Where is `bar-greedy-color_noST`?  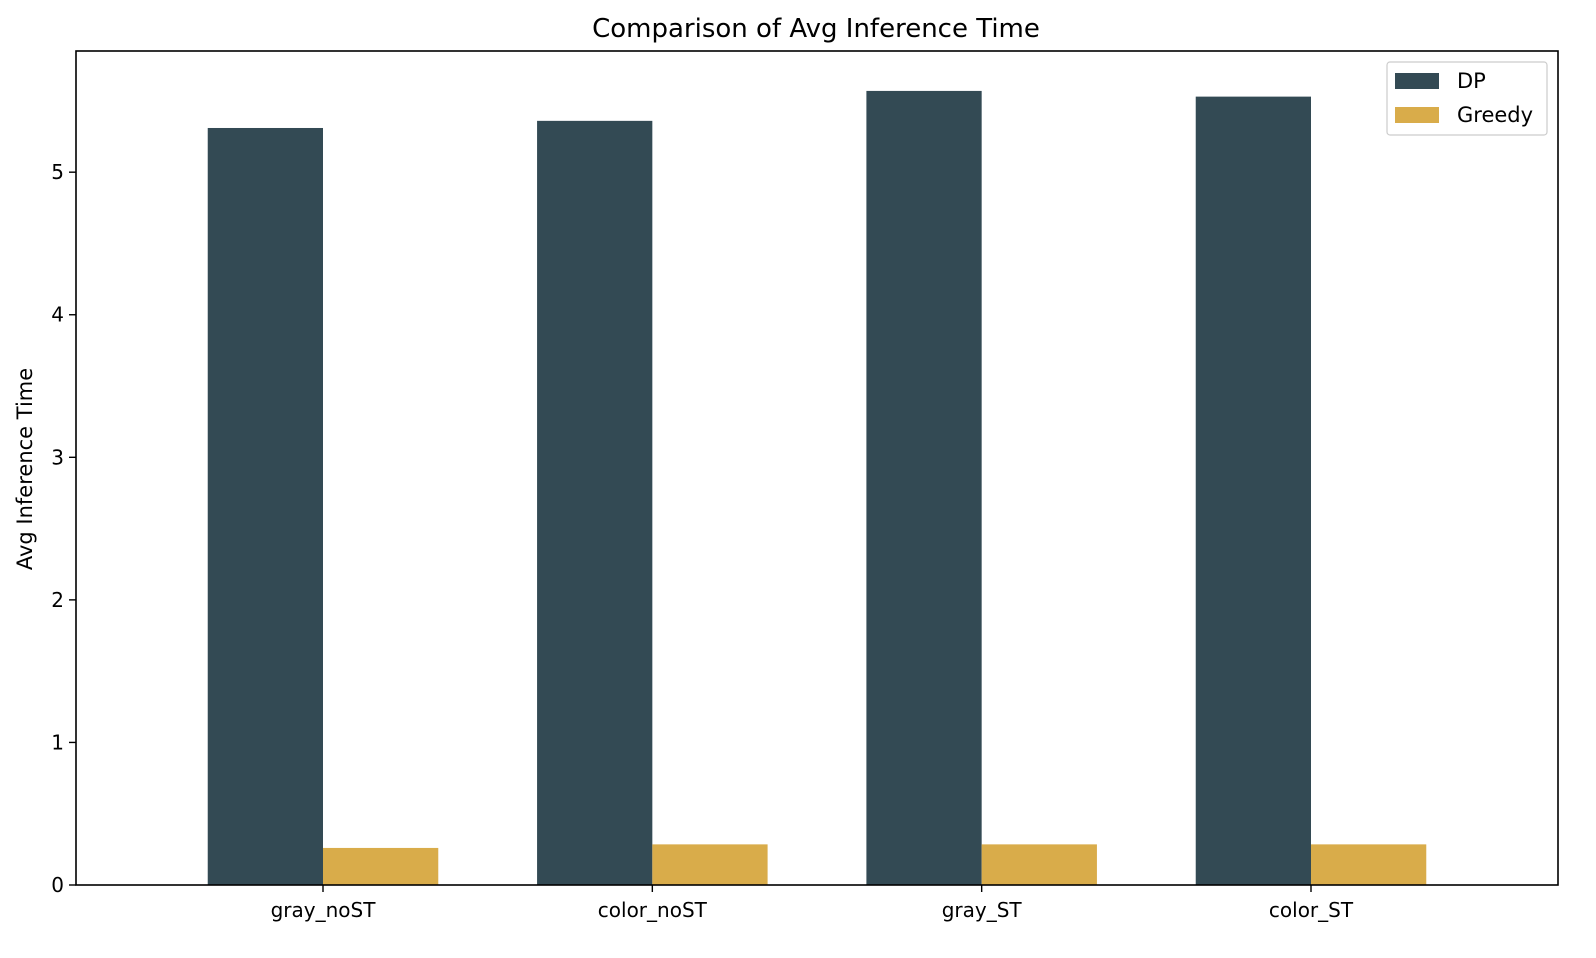
bar-greedy-color_noST is located at coordinates (710, 864).